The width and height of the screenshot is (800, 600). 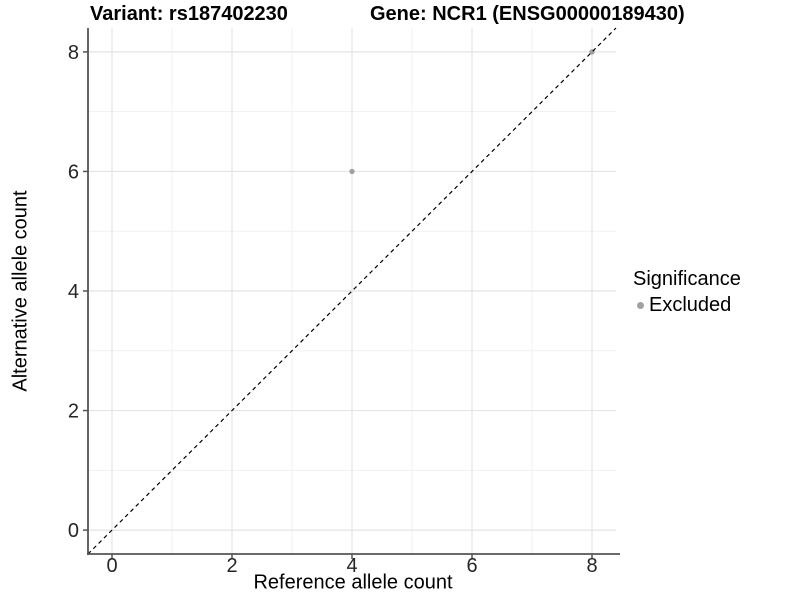 I want to click on y-tick-label: 8, so click(x=73, y=53).